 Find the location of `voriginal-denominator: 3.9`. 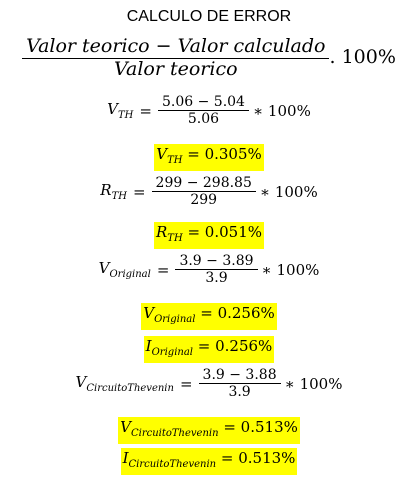

voriginal-denominator: 3.9 is located at coordinates (216, 278).